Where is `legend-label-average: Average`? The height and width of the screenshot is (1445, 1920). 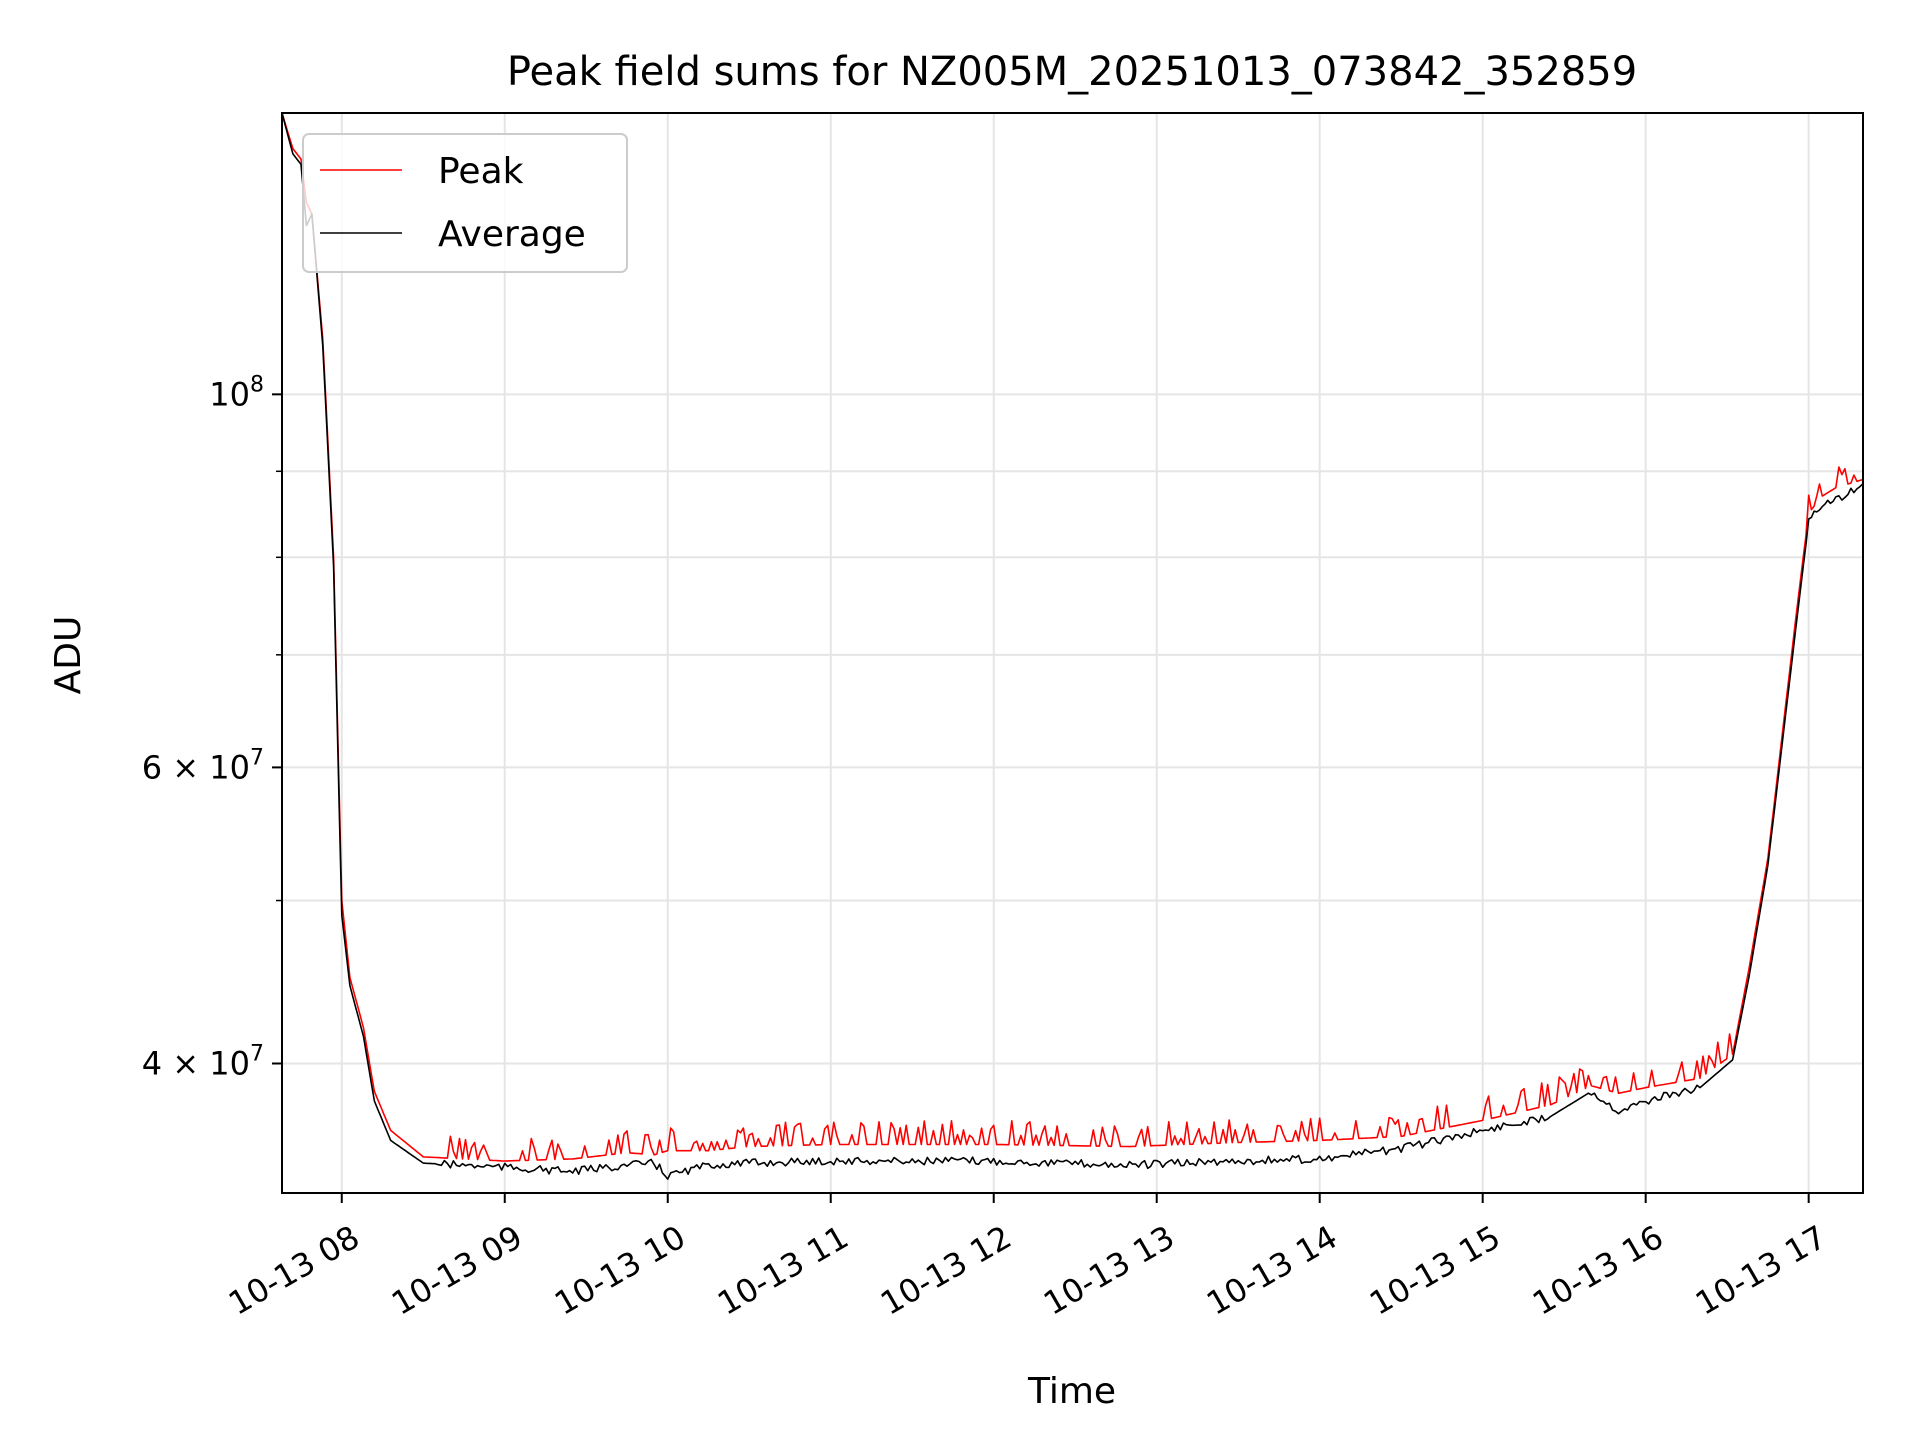
legend-label-average: Average is located at coordinates (512, 234).